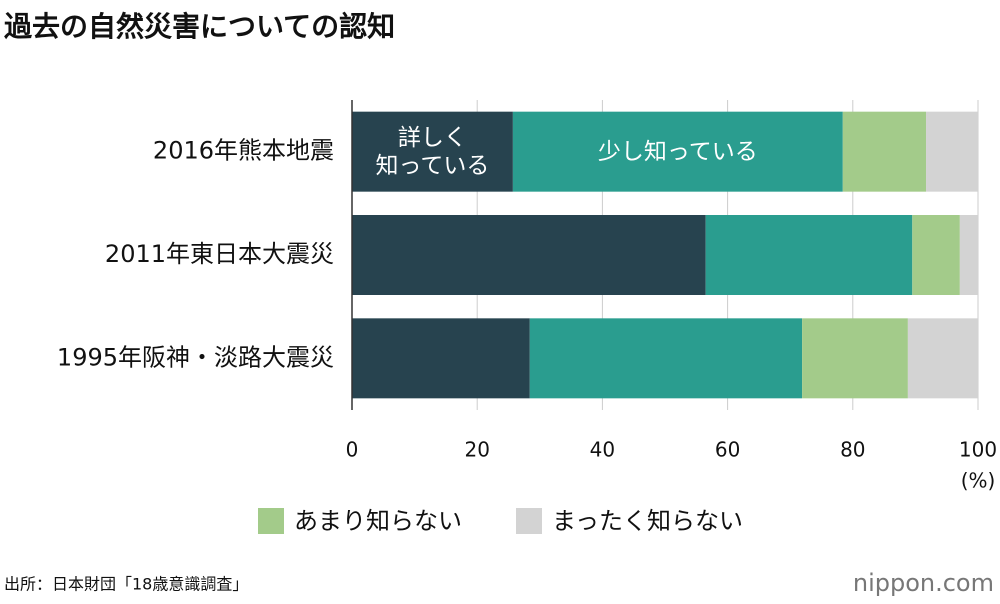 The height and width of the screenshot is (604, 1000). What do you see at coordinates (243, 151) in the screenshot?
I see `y-tick-label: 2016年熊本地震` at bounding box center [243, 151].